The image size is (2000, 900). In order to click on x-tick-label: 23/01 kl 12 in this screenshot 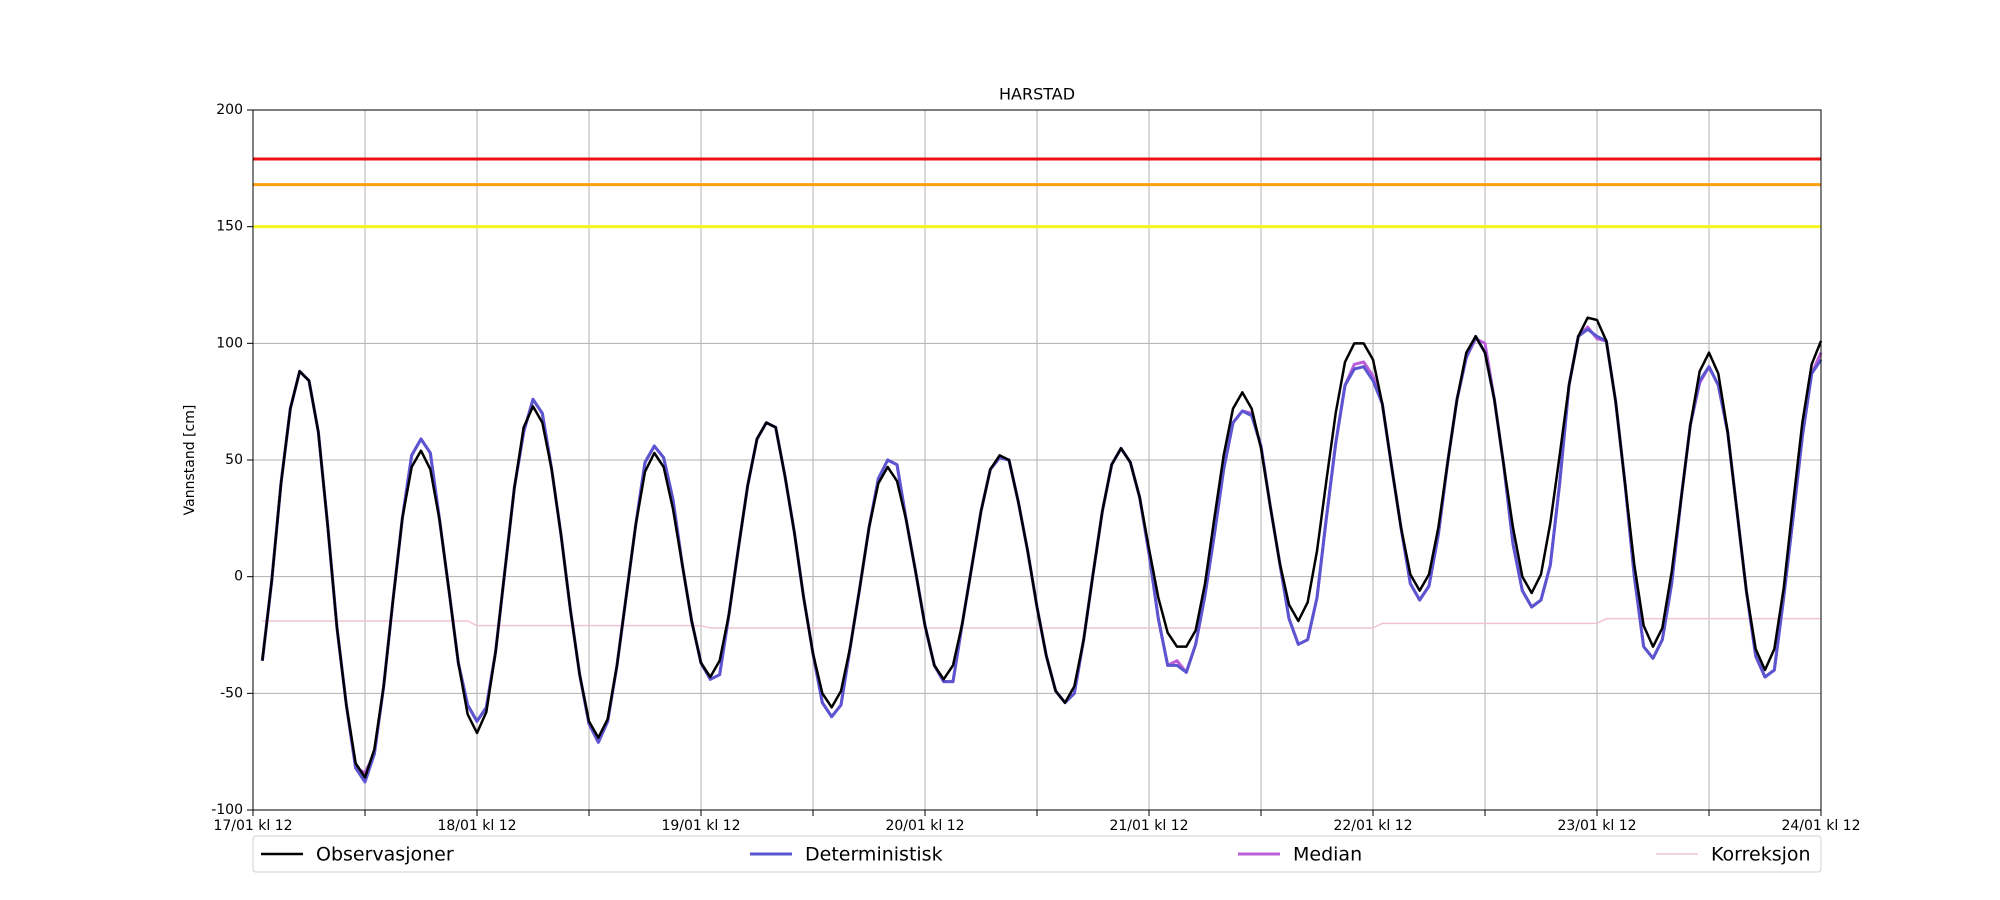, I will do `click(1596, 826)`.